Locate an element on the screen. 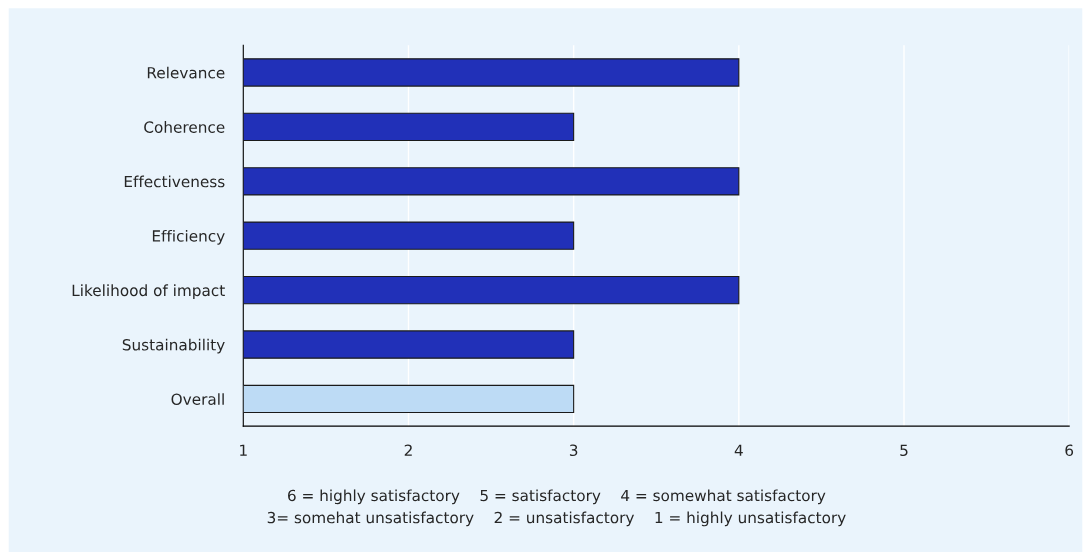 Image resolution: width=1091 pixels, height=552 pixels. x-tick-label: 2 is located at coordinates (408, 450).